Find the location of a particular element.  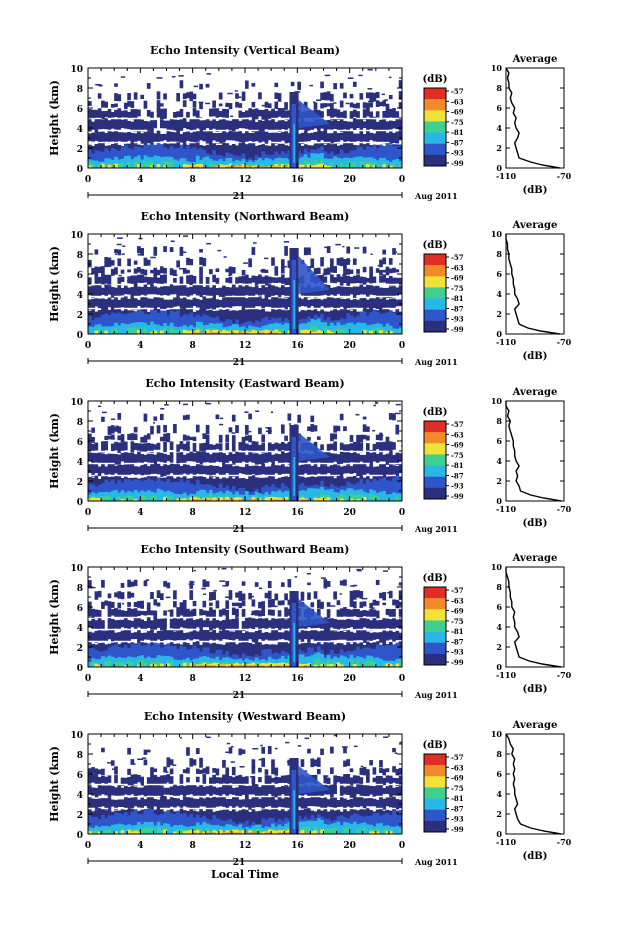

colorbar-tick-label: -57 is located at coordinates (457, 257).